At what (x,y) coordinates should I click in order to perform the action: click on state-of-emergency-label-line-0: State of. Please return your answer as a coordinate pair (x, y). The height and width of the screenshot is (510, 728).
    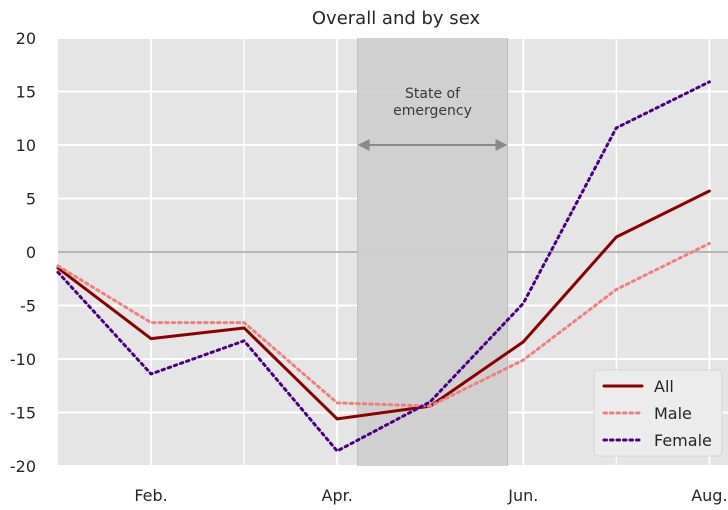
    Looking at the image, I should click on (433, 94).